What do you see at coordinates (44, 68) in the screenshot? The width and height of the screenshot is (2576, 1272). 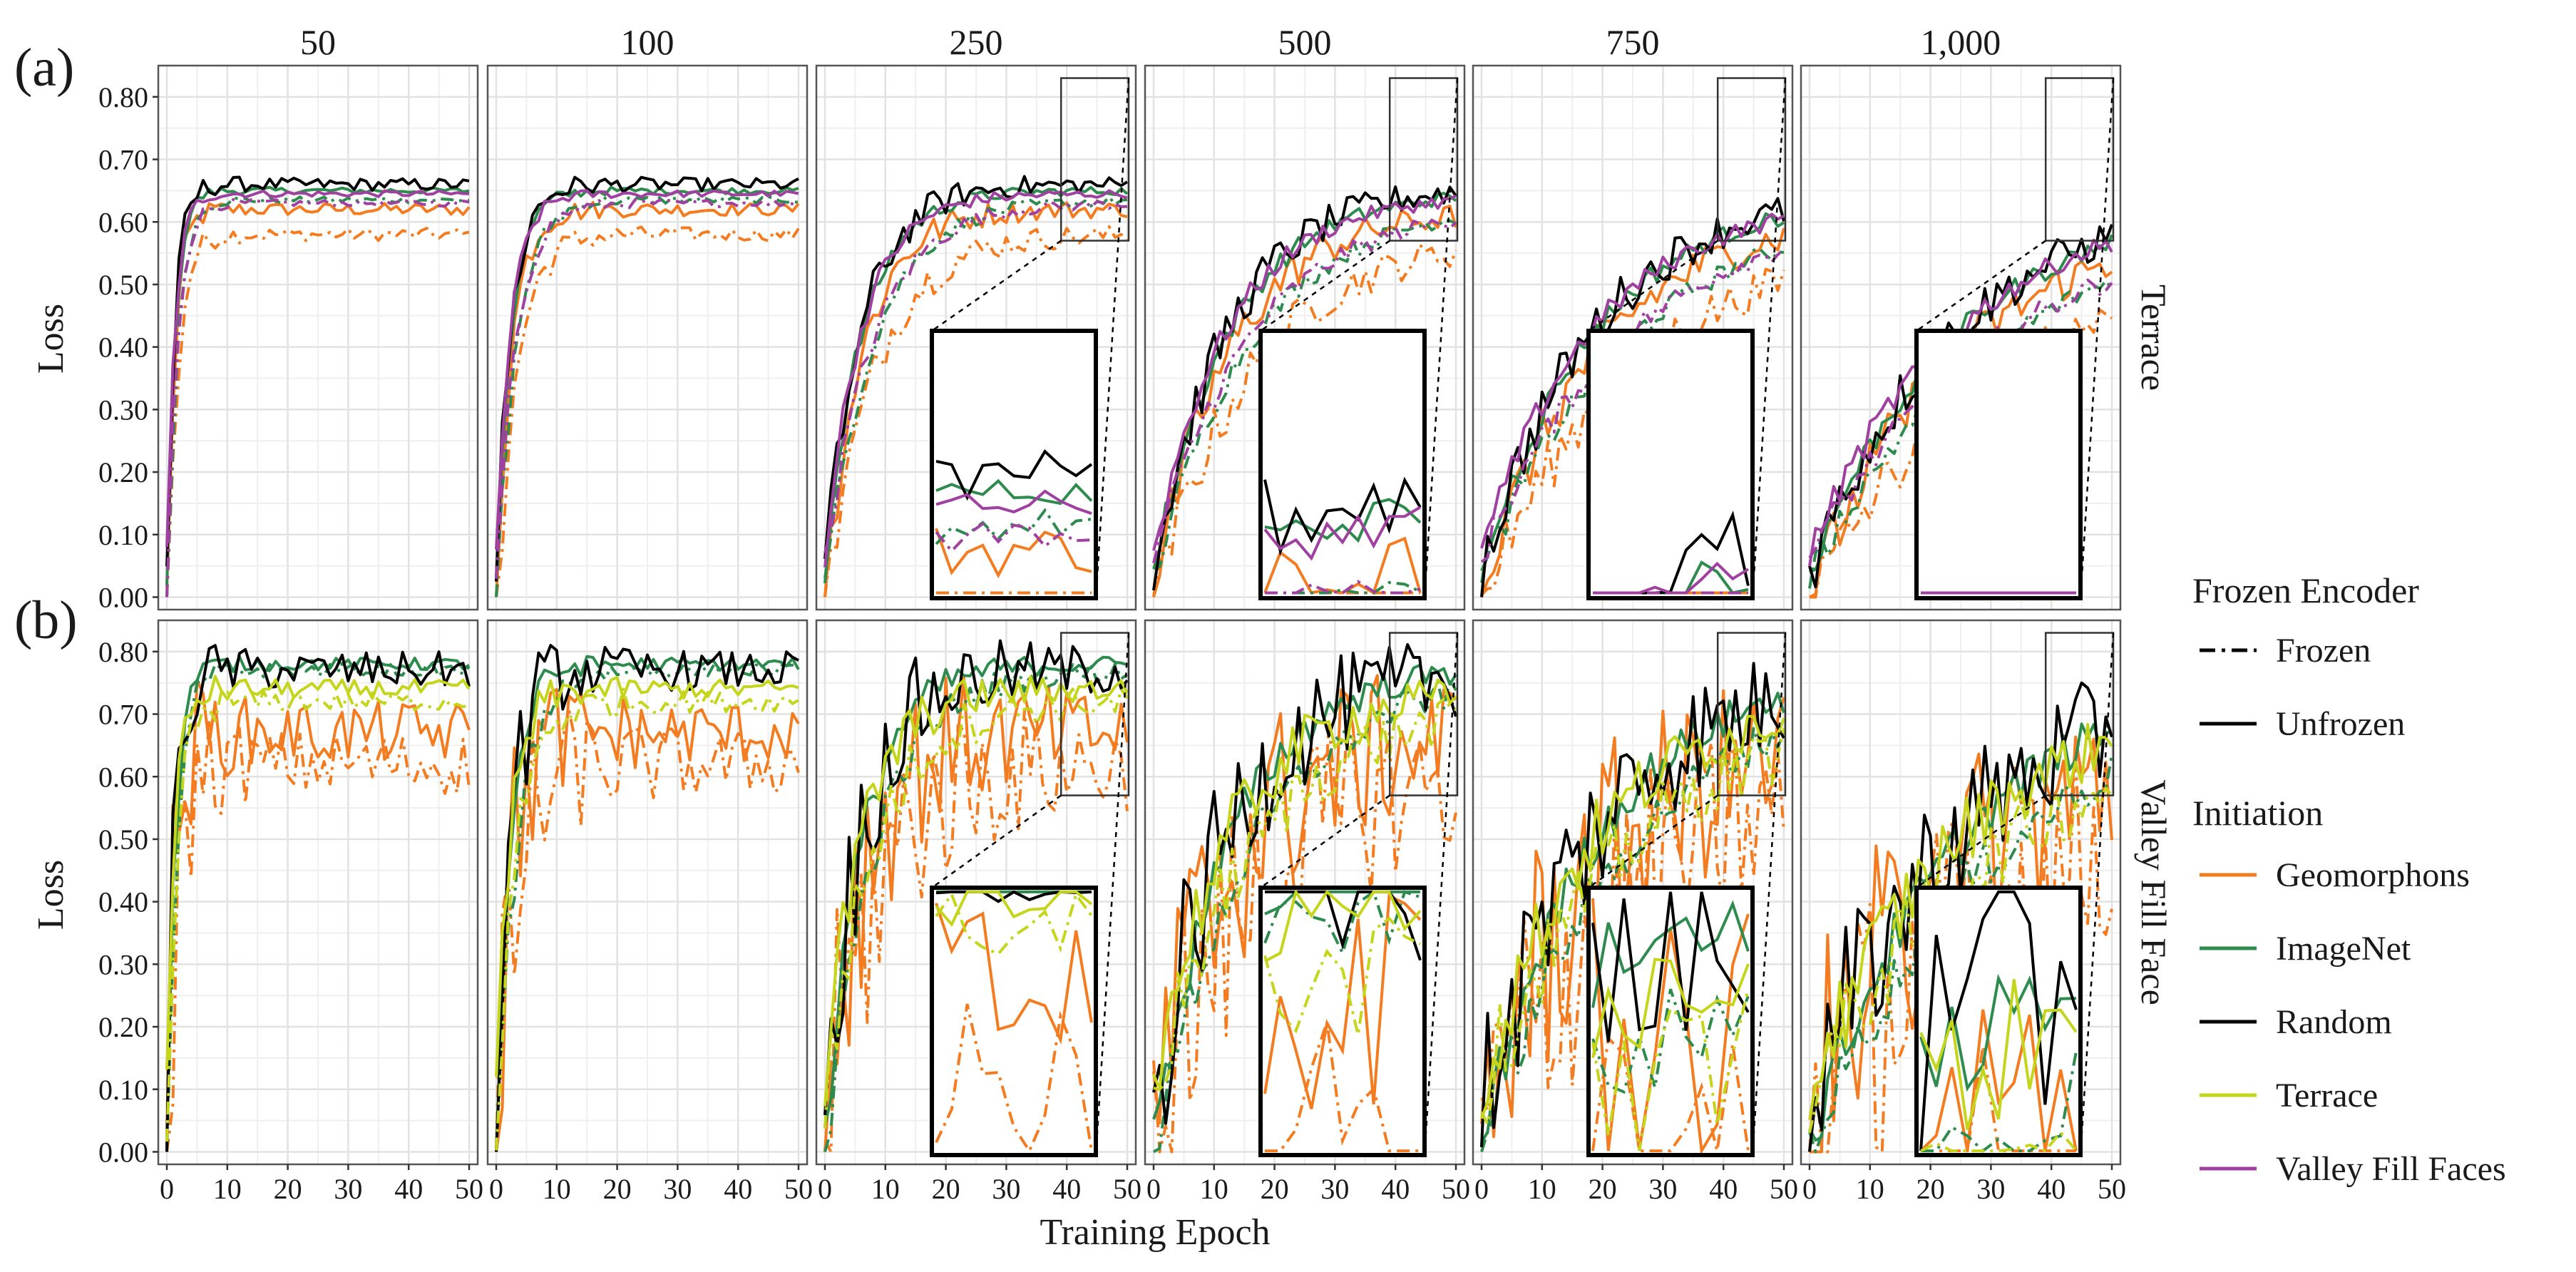 I see `panel-tag-a: (a)` at bounding box center [44, 68].